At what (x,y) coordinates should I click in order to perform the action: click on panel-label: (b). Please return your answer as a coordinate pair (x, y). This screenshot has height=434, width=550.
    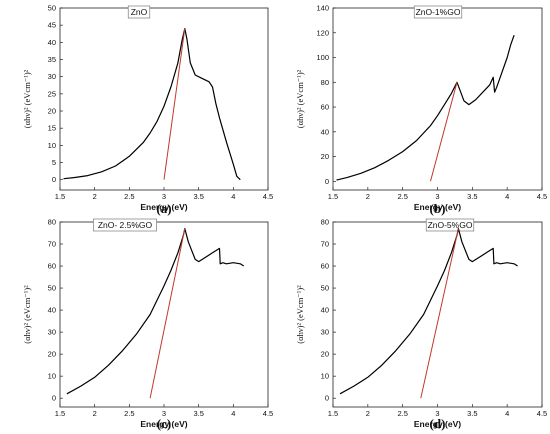
    Looking at the image, I should click on (438, 208).